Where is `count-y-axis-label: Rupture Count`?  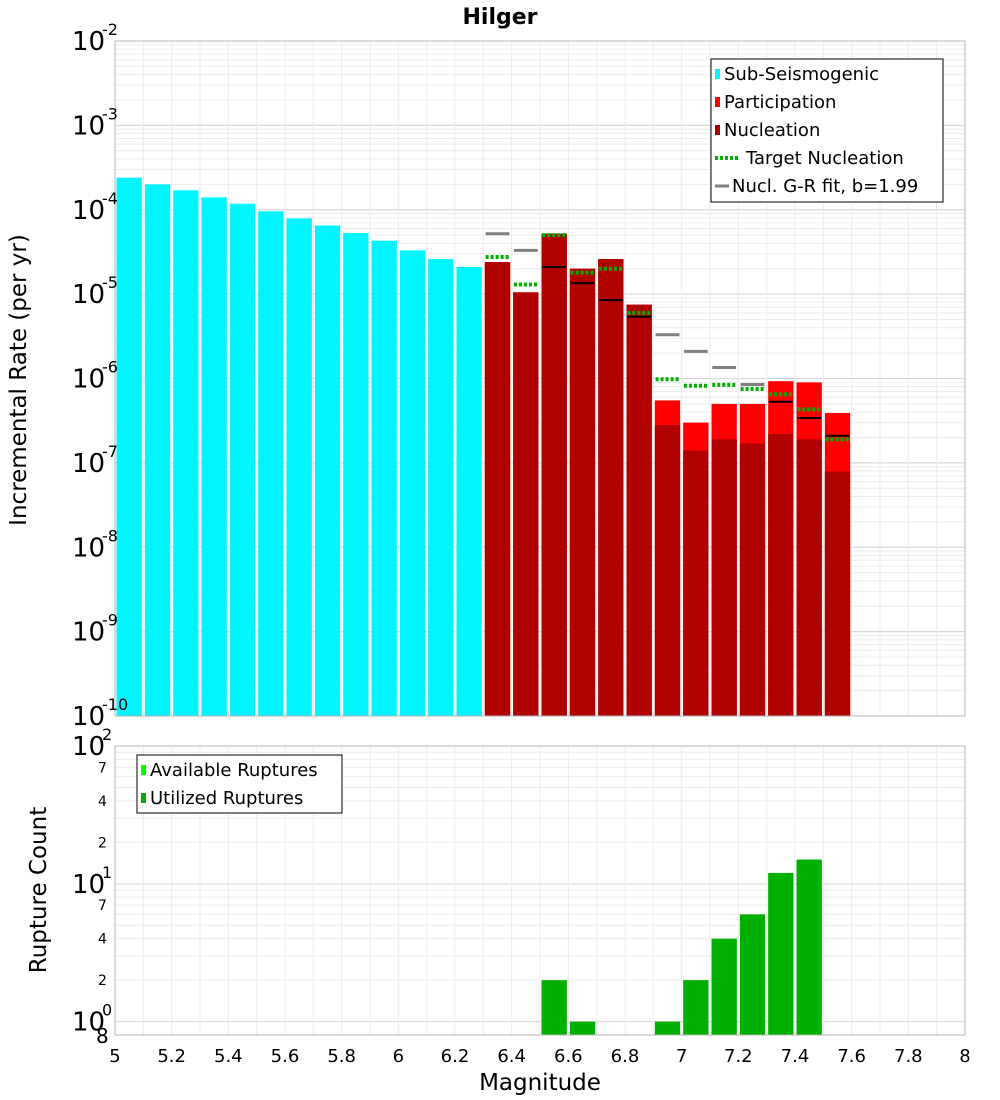
count-y-axis-label: Rupture Count is located at coordinates (39, 890).